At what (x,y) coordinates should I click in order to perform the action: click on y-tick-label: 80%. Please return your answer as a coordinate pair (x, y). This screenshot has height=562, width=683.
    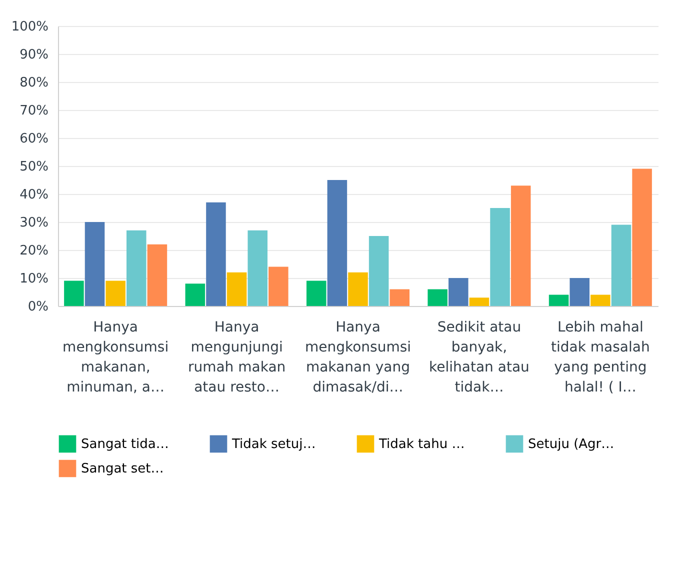
    Looking at the image, I should click on (34, 83).